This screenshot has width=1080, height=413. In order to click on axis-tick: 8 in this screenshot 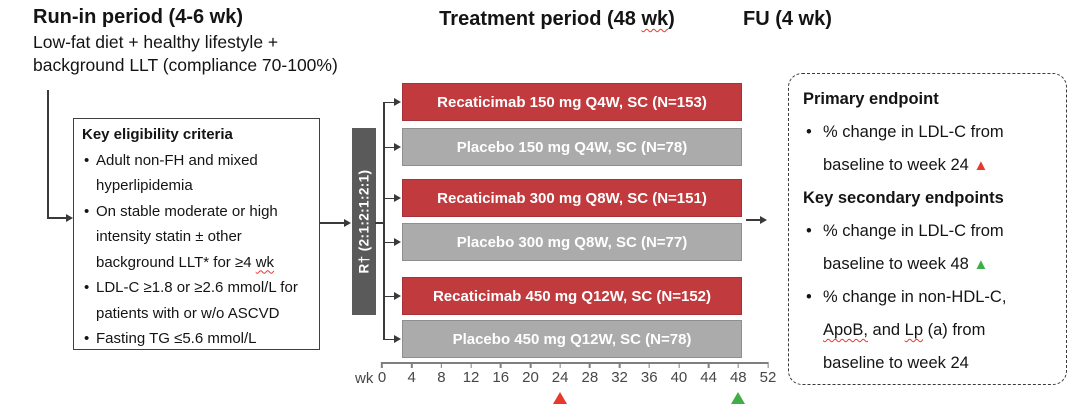, I will do `click(441, 374)`.